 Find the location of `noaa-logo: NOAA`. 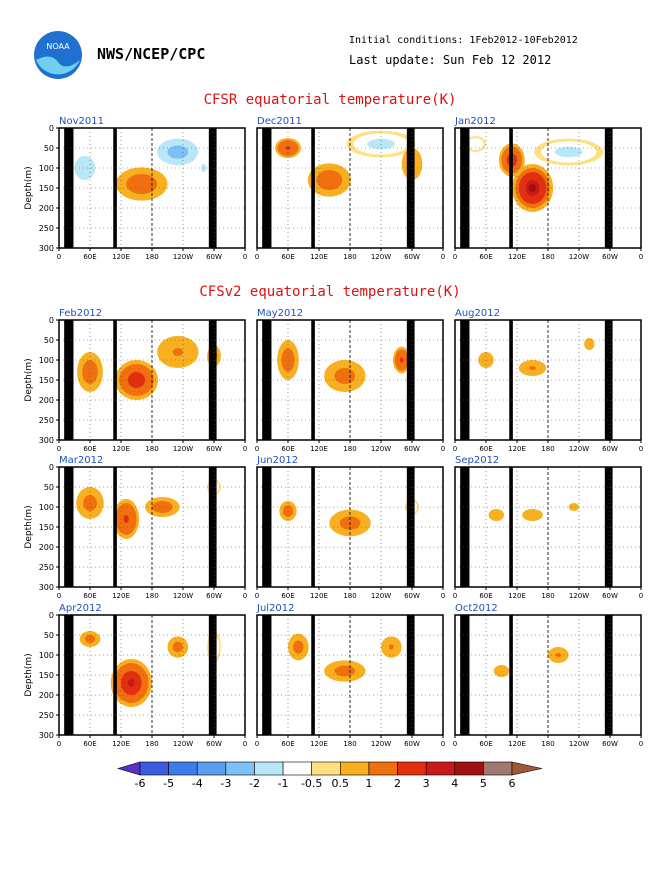

noaa-logo: NOAA is located at coordinates (58, 55).